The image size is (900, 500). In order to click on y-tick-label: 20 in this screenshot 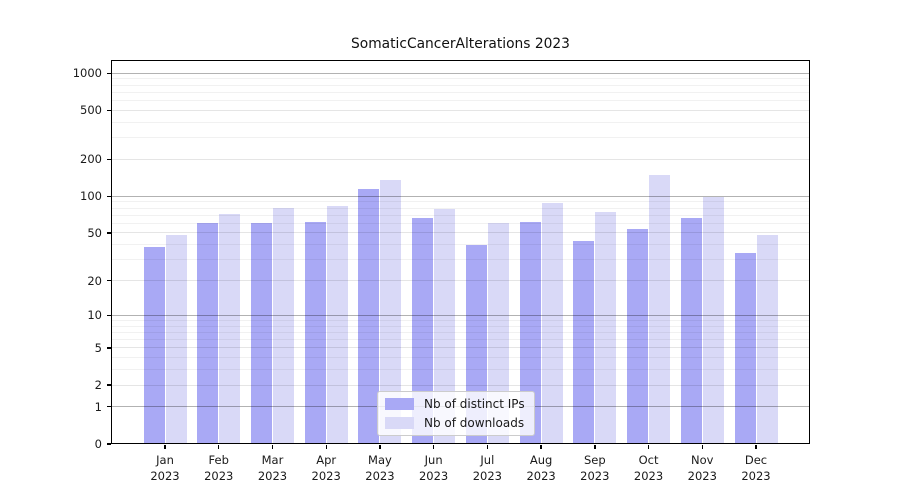, I will do `click(94, 280)`.